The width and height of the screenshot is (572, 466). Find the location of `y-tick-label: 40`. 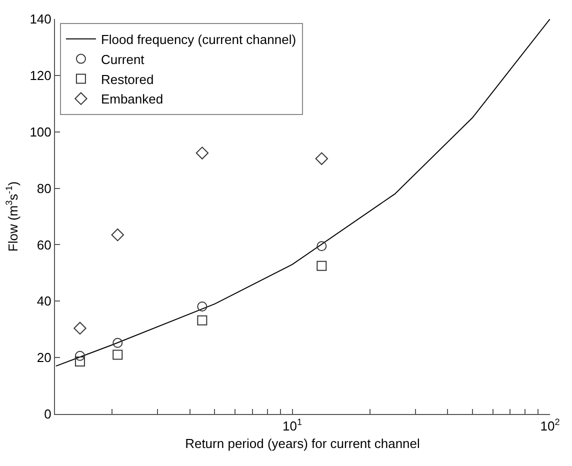

y-tick-label: 40 is located at coordinates (44, 301).